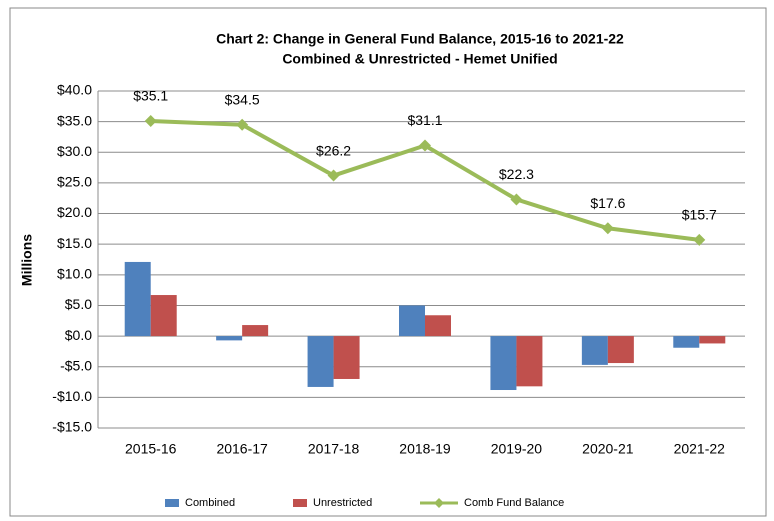  Describe the element at coordinates (72, 396) in the screenshot. I see `y-tick-label: -$10.0` at that location.